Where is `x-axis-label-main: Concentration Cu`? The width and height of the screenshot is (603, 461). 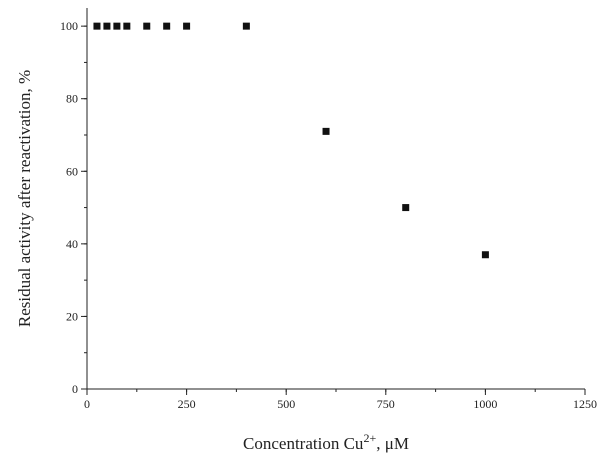 x-axis-label-main: Concentration Cu is located at coordinates (303, 443).